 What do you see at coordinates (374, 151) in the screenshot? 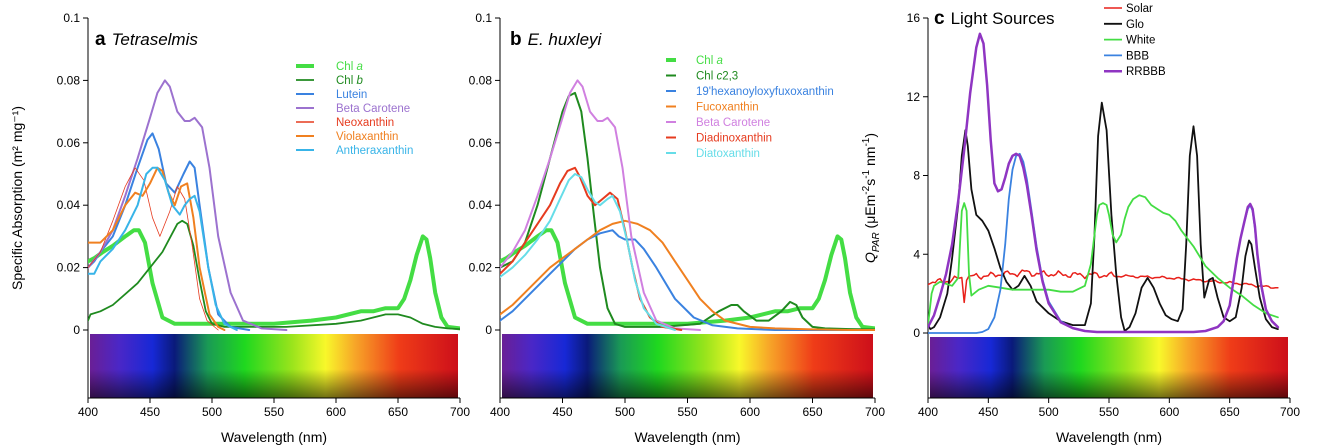
I see `legend-label: Antheraxanthin` at bounding box center [374, 151].